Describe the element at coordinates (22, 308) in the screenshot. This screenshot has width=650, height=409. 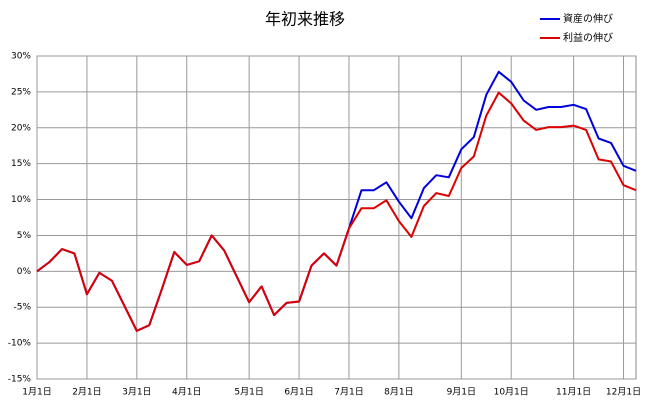
I see `y-tick-label: -5%` at that location.